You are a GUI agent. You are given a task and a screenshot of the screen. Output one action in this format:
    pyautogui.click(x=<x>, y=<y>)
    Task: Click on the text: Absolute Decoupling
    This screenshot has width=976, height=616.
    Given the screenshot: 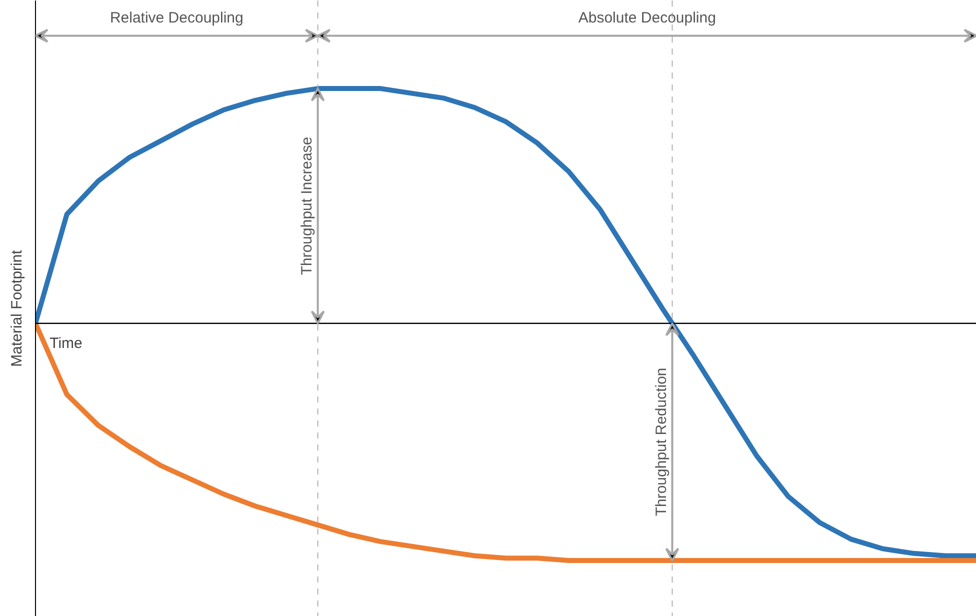 What is the action you would take?
    pyautogui.click(x=647, y=18)
    